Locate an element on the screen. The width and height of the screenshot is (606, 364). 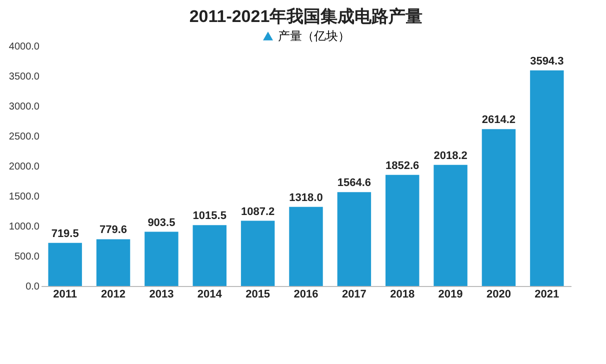
x-tick-label: 2019 is located at coordinates (450, 294).